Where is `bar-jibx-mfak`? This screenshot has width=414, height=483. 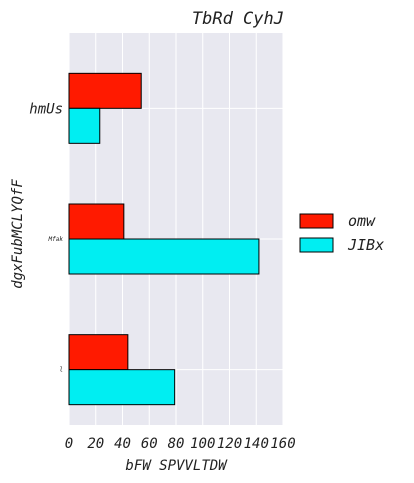
bar-jibx-mfak is located at coordinates (164, 256).